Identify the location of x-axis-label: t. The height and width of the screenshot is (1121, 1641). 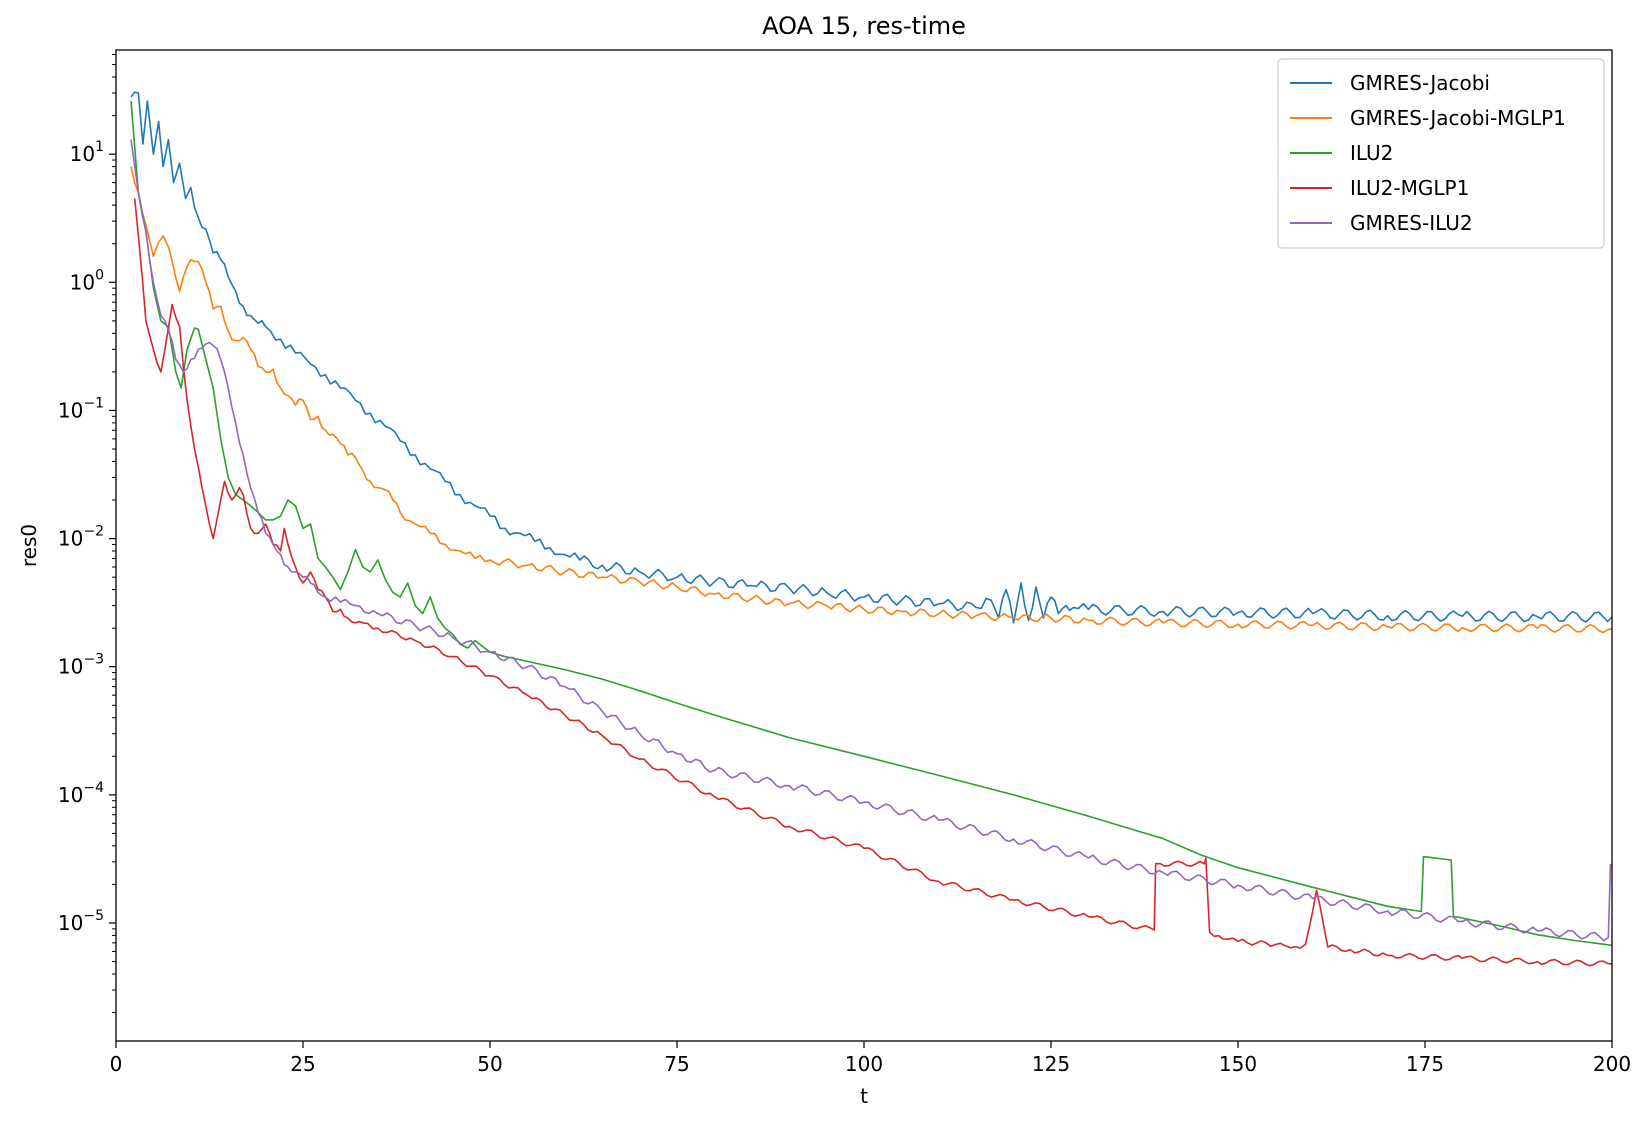
(864, 1096).